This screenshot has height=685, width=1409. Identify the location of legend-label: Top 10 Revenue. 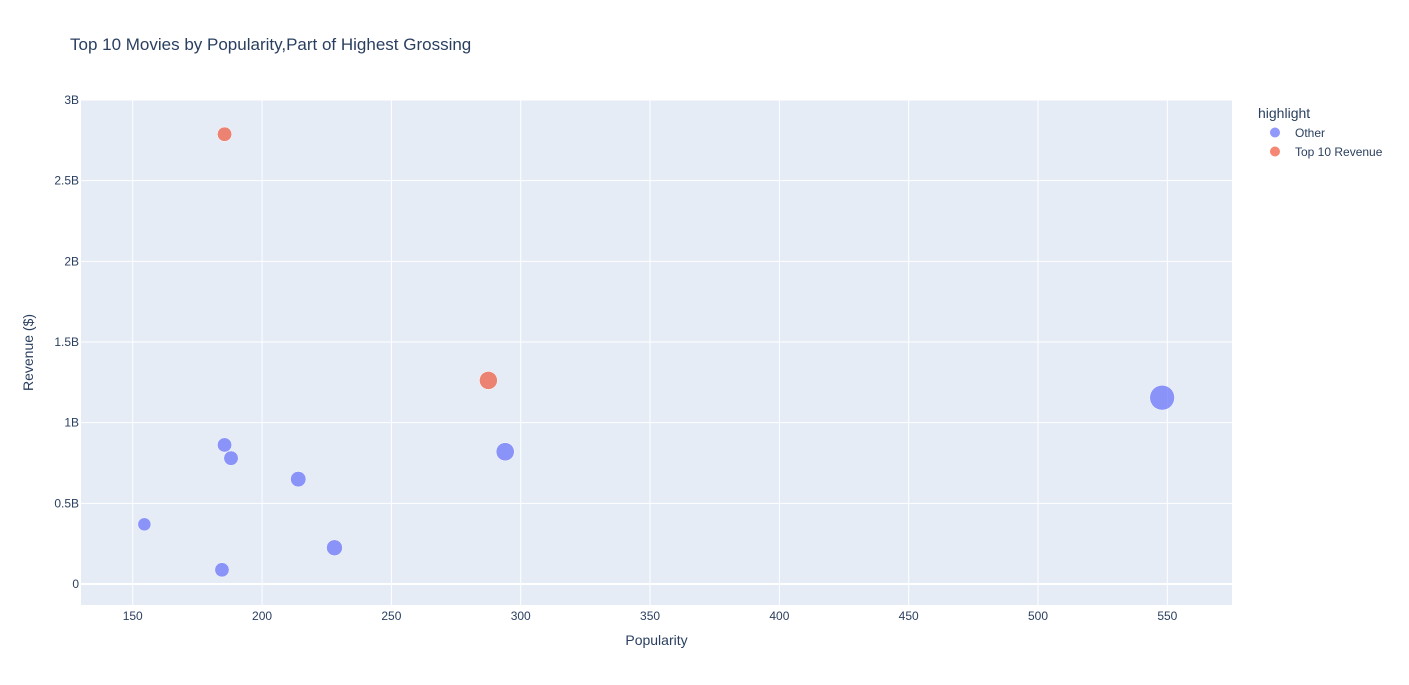
(1339, 152).